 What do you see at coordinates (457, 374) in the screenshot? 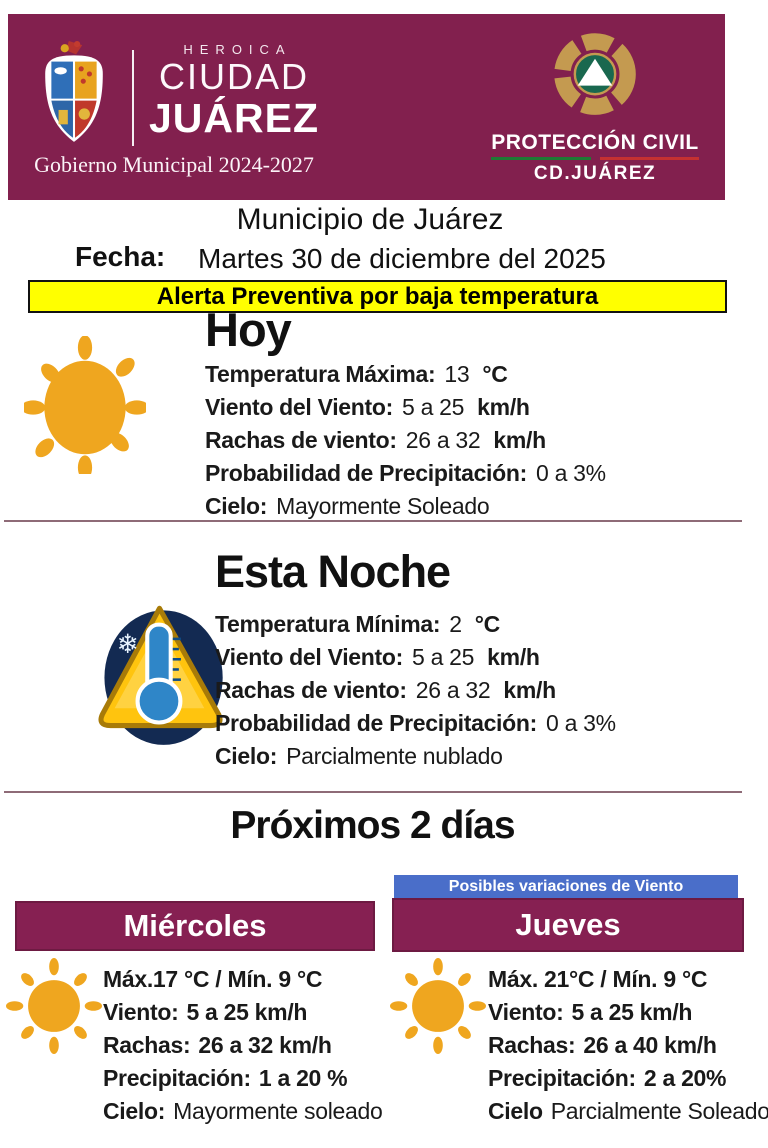
I see `row-value: 13` at bounding box center [457, 374].